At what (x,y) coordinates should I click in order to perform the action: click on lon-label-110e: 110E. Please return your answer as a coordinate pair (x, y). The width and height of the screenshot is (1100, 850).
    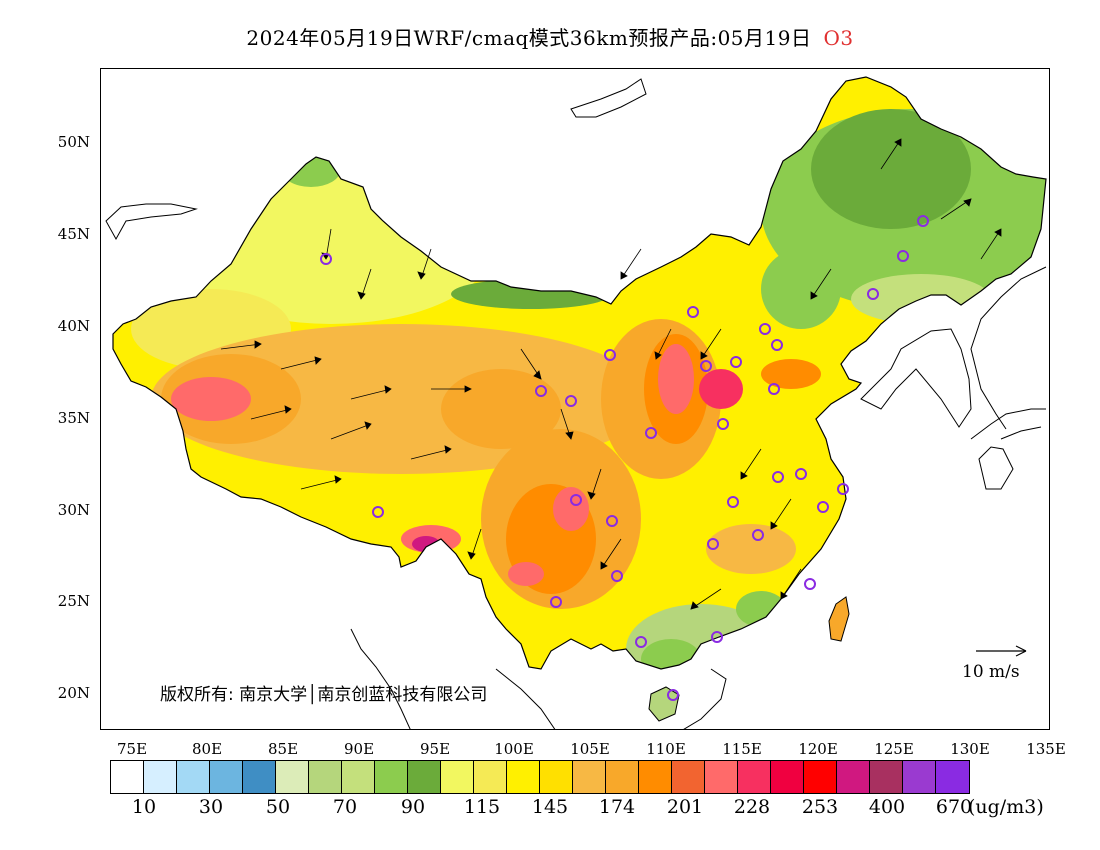
    Looking at the image, I should click on (666, 749).